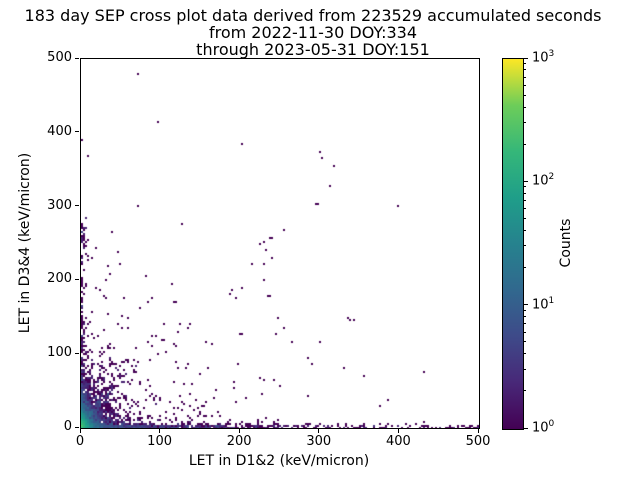 The width and height of the screenshot is (640, 480). I want to click on y-tick-label: 200, so click(59, 279).